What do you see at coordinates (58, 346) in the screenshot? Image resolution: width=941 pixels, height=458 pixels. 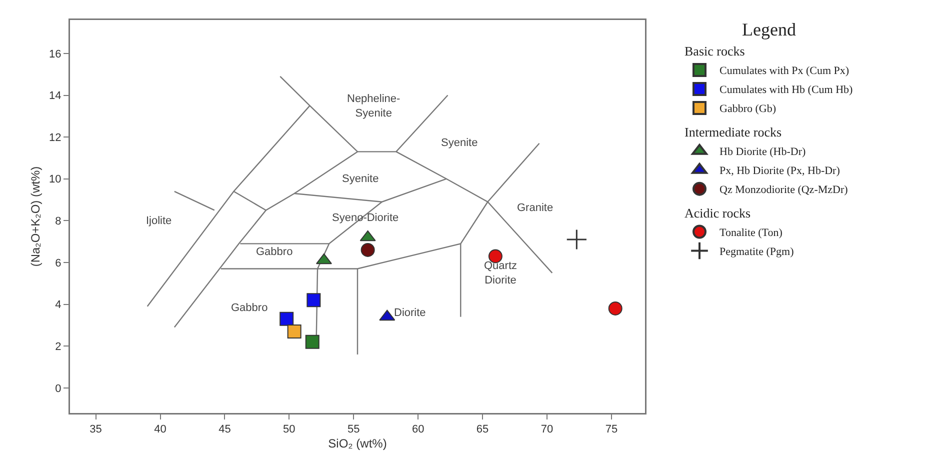 I see `y-tick-label: 2` at bounding box center [58, 346].